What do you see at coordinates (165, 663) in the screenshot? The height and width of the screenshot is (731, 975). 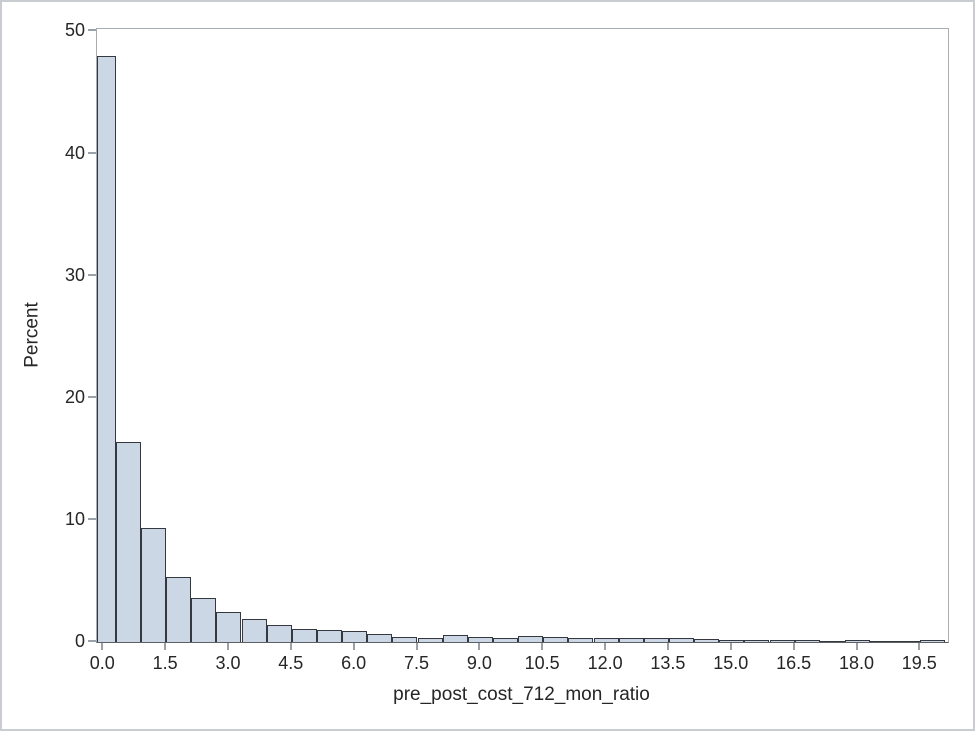 I see `x-axis-tick-label: 1.5` at bounding box center [165, 663].